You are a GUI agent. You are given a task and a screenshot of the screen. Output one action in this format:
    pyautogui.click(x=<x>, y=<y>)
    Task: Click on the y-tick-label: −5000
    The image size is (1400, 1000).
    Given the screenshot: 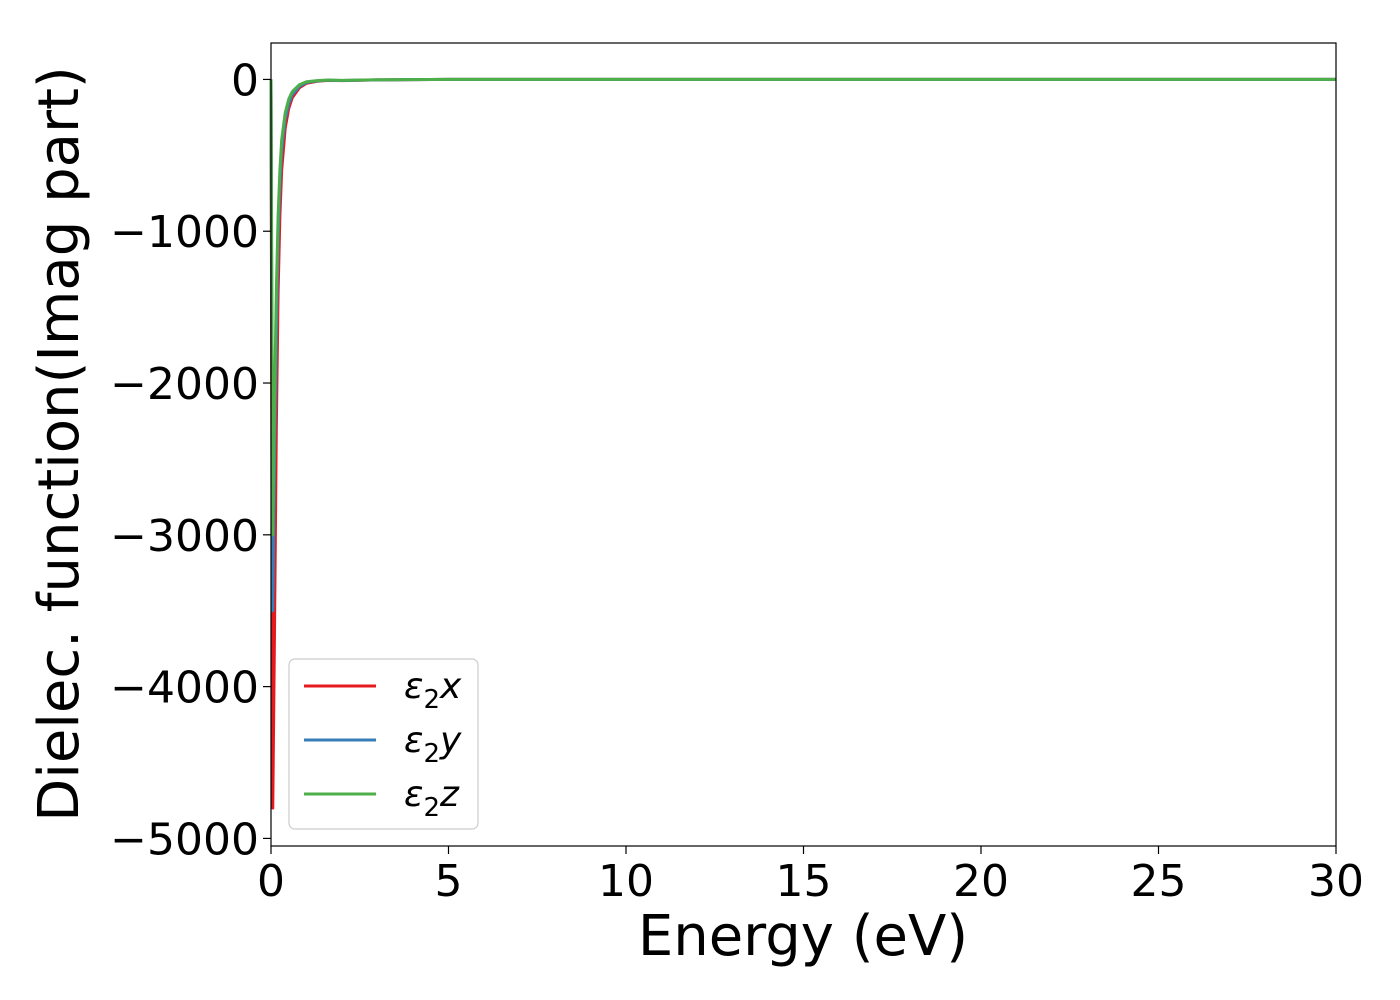 What is the action you would take?
    pyautogui.click(x=184, y=839)
    